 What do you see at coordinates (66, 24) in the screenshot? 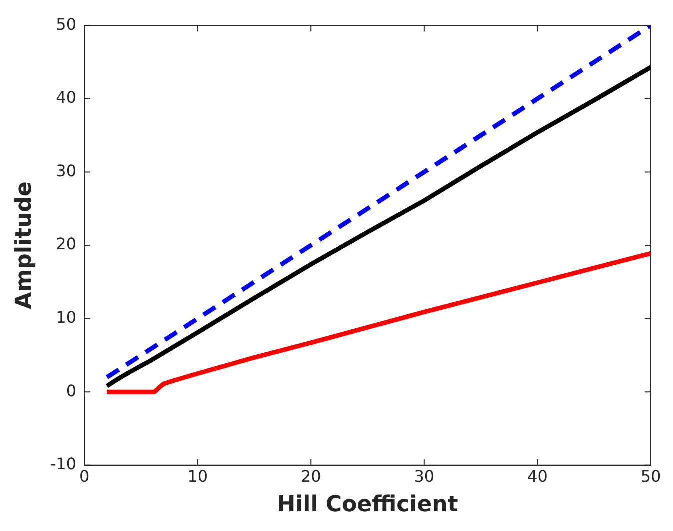
I see `y-tick-label: 50` at bounding box center [66, 24].